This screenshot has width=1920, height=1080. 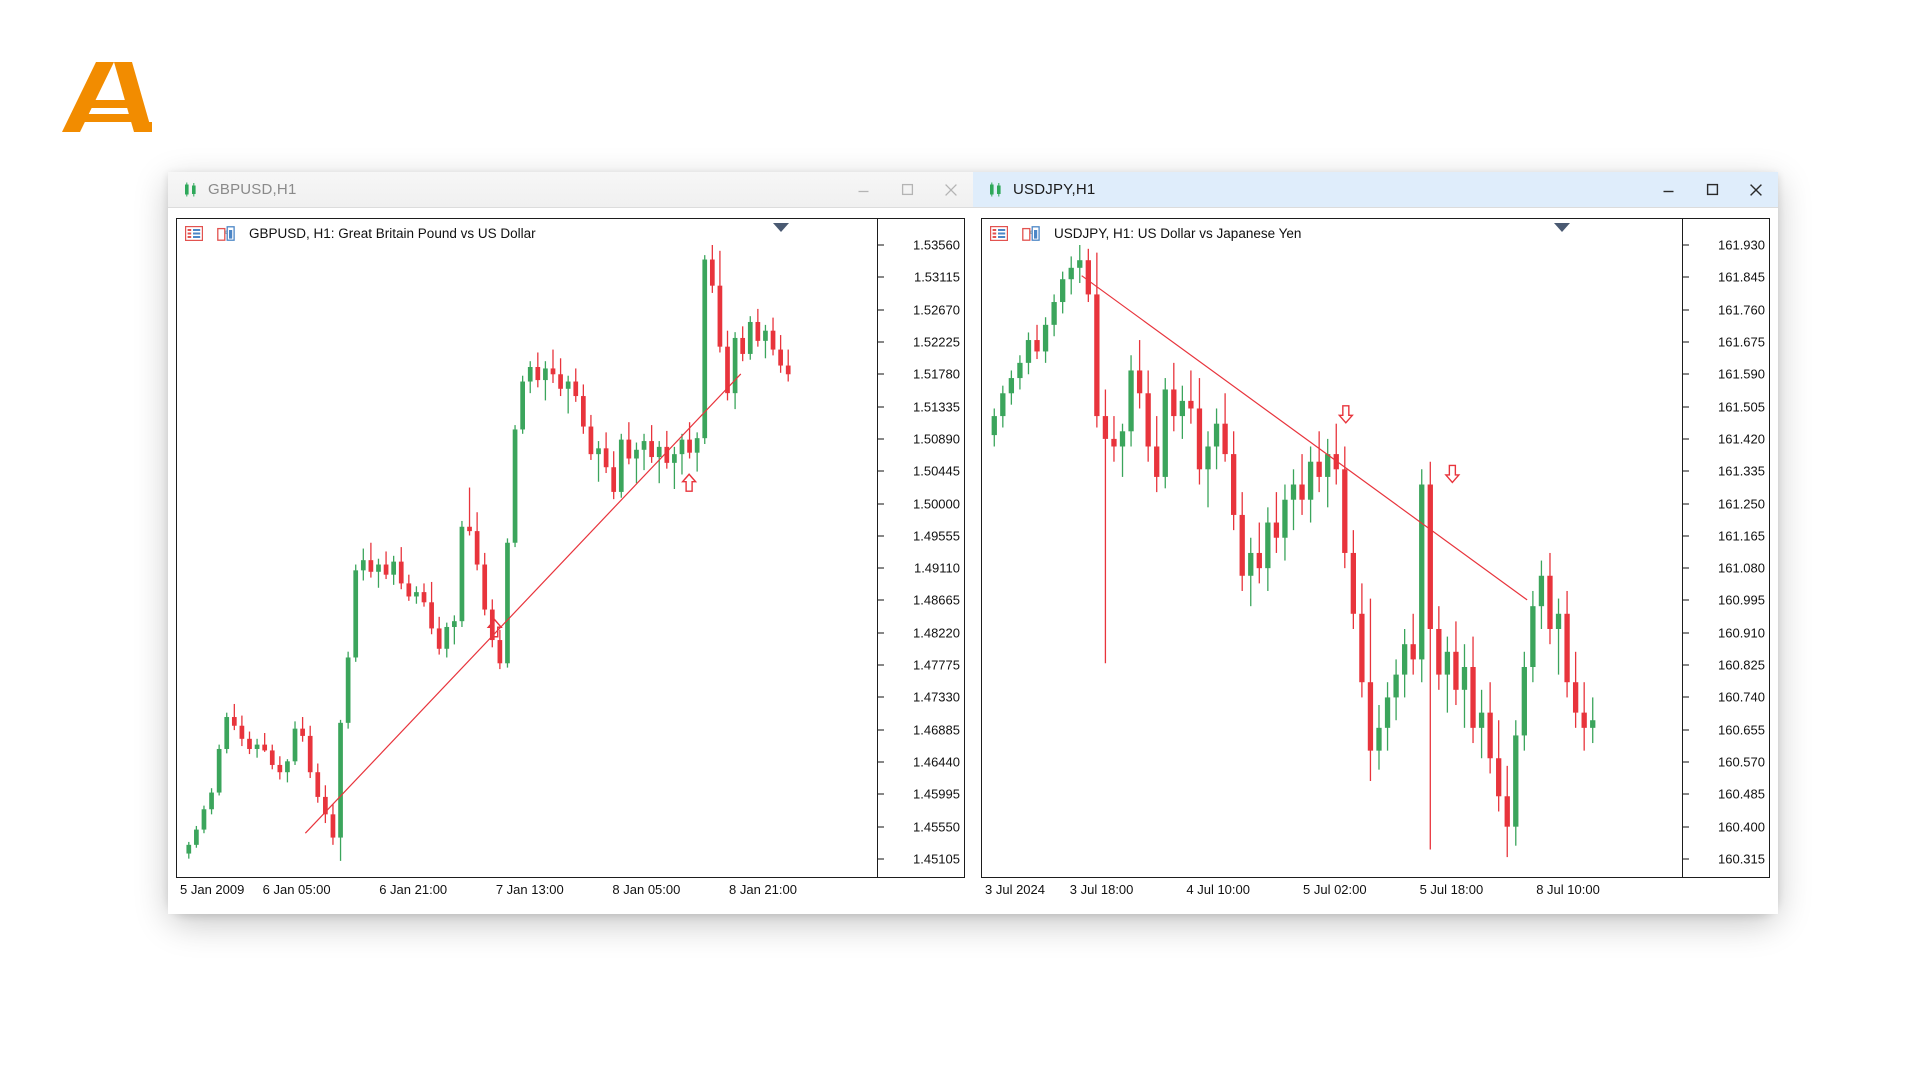 What do you see at coordinates (936, 697) in the screenshot?
I see `price-tick-label: 1.47330` at bounding box center [936, 697].